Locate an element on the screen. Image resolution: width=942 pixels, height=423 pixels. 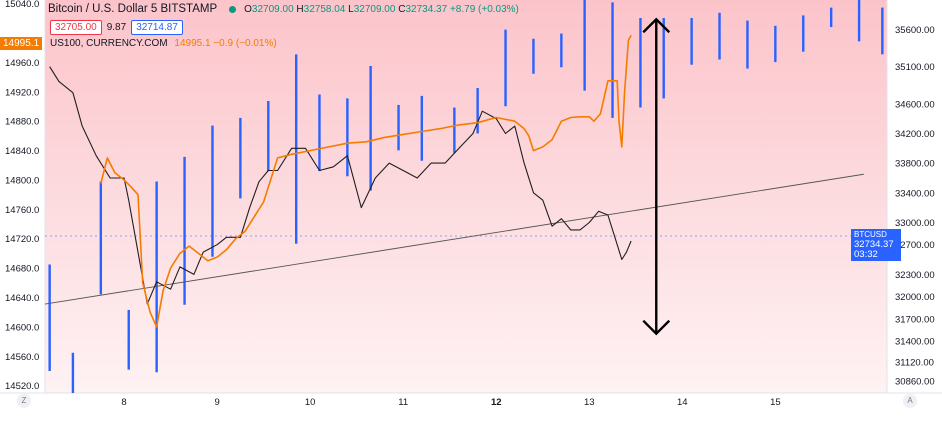
x-axis-tick-label: 8 is located at coordinates (123, 402).